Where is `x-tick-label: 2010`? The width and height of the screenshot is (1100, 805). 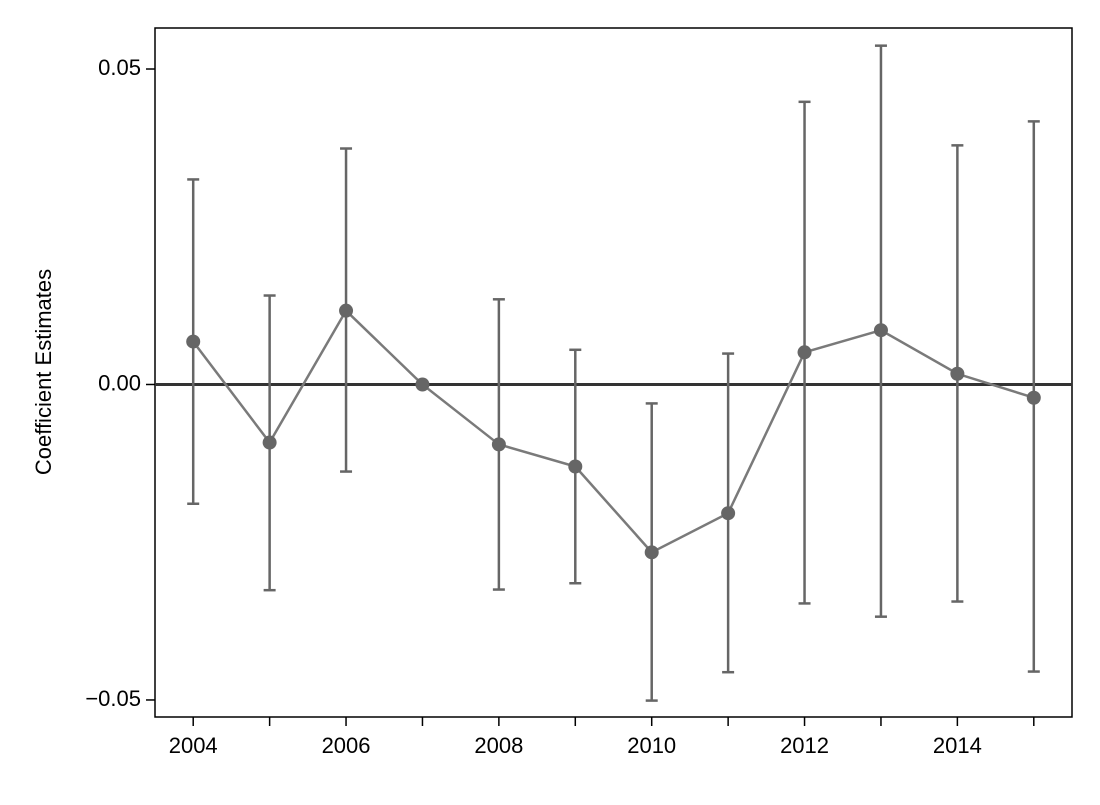
x-tick-label: 2010 is located at coordinates (651, 745).